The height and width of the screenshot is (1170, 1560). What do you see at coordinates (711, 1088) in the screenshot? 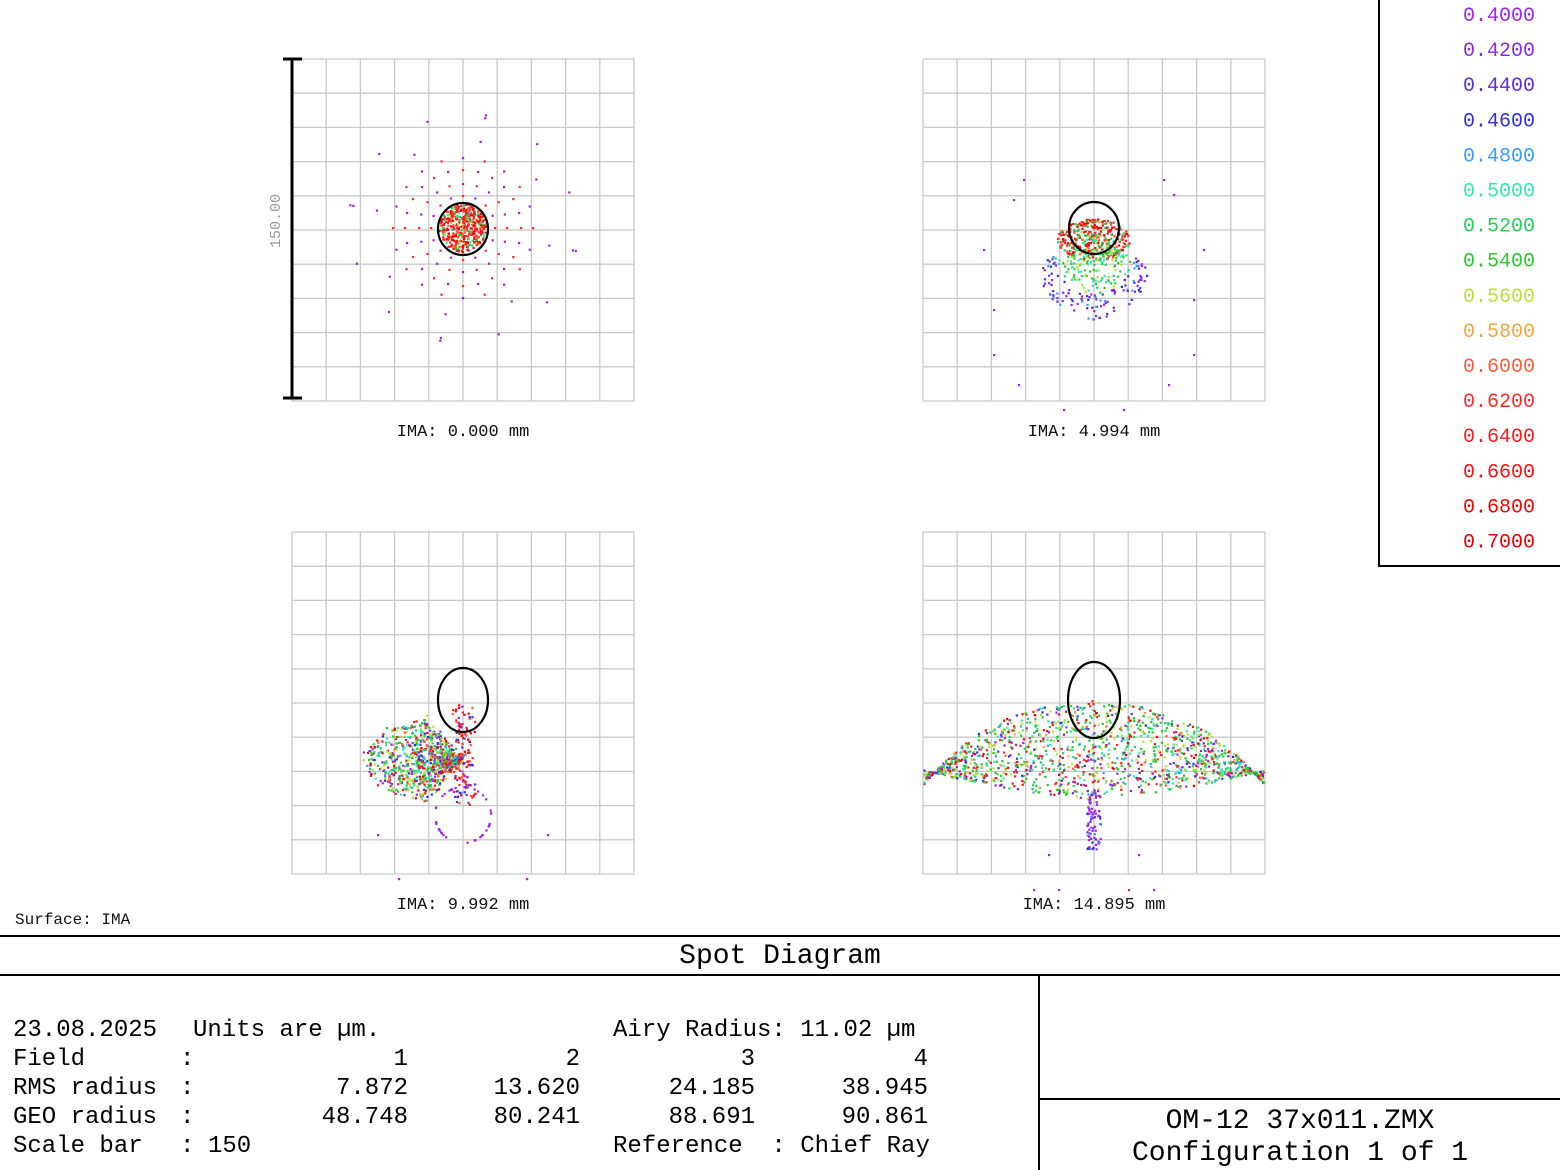
I see `rms-value: 24.185` at bounding box center [711, 1088].